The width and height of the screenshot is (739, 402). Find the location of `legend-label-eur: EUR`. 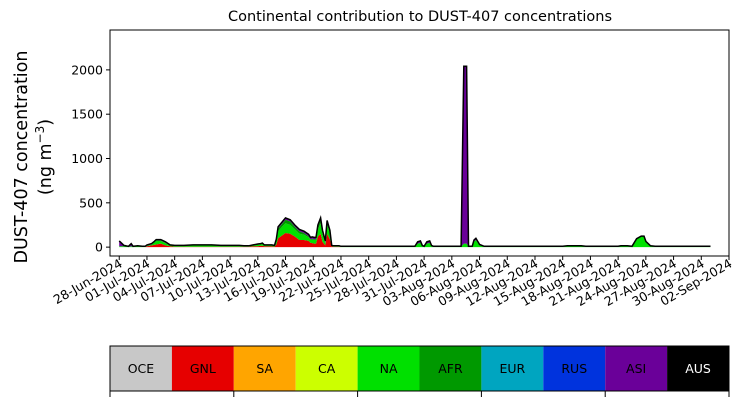

legend-label-eur: EUR is located at coordinates (512, 368).